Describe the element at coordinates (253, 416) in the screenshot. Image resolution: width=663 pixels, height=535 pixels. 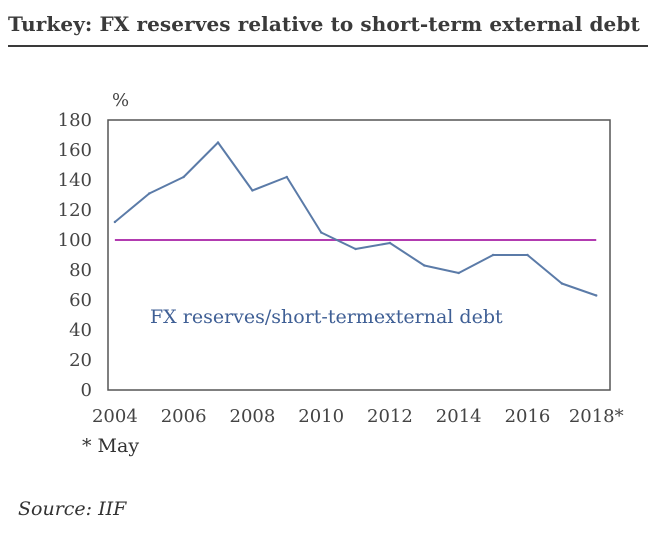
I see `x-tick-label: 2008` at that location.